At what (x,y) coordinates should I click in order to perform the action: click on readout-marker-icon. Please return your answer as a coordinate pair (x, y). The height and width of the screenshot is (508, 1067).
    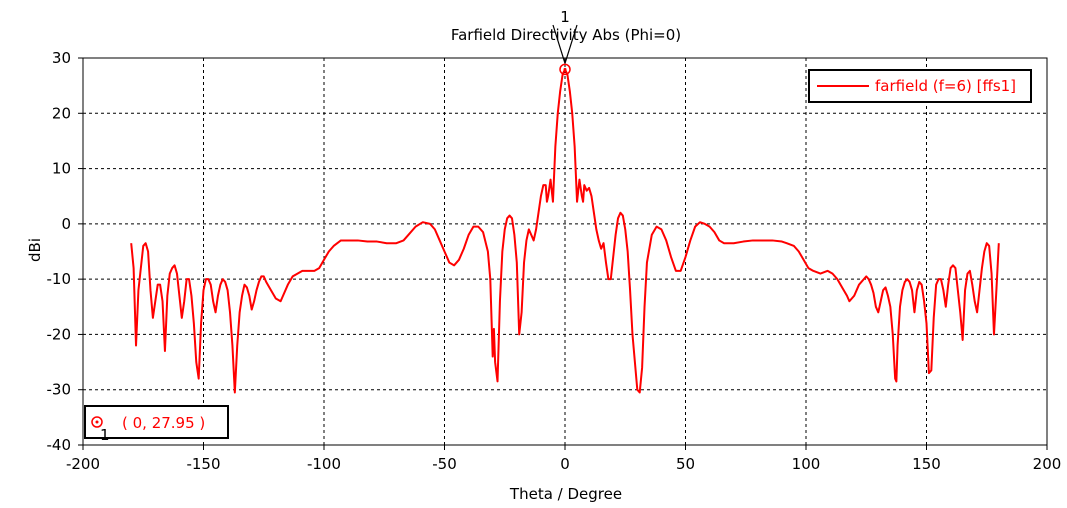
    Looking at the image, I should click on (97, 422).